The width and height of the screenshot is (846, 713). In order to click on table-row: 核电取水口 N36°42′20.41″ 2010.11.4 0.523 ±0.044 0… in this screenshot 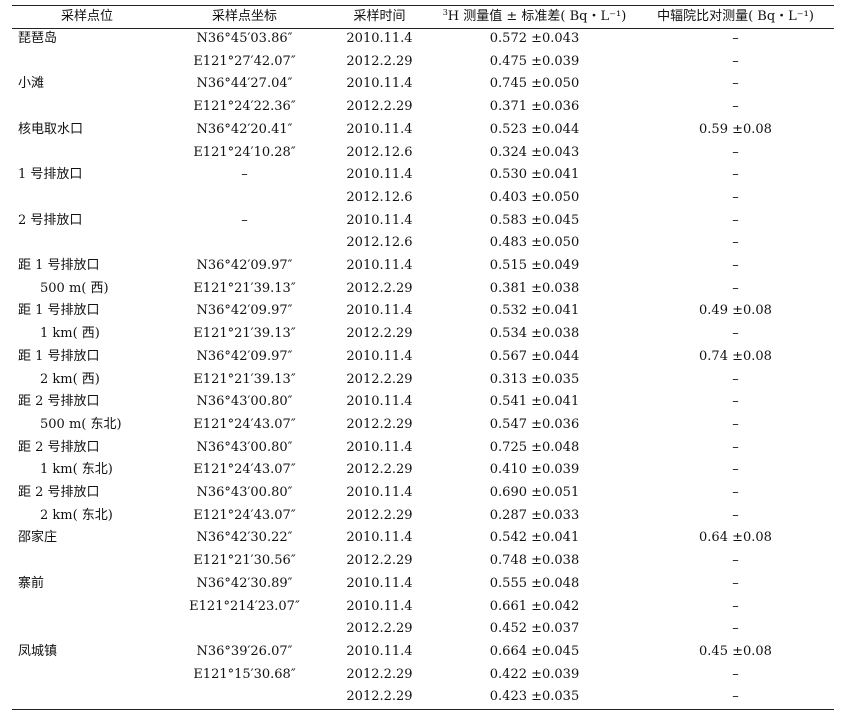, I will do `click(423, 130)`.